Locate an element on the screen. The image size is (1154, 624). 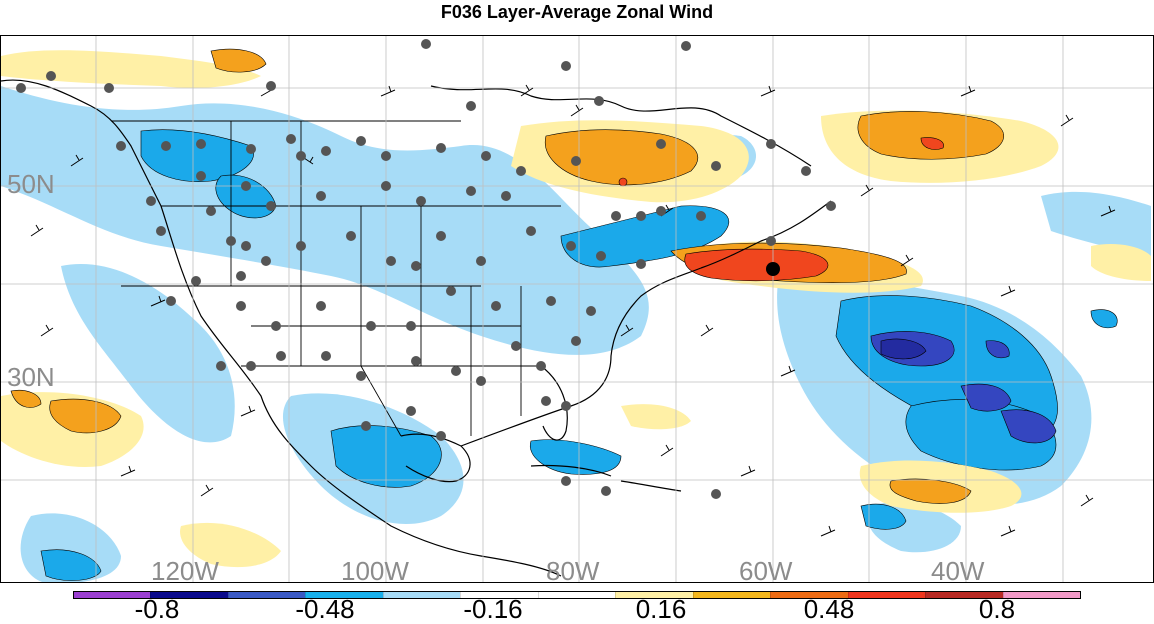
lat-label-30n: 30N is located at coordinates (31, 377).